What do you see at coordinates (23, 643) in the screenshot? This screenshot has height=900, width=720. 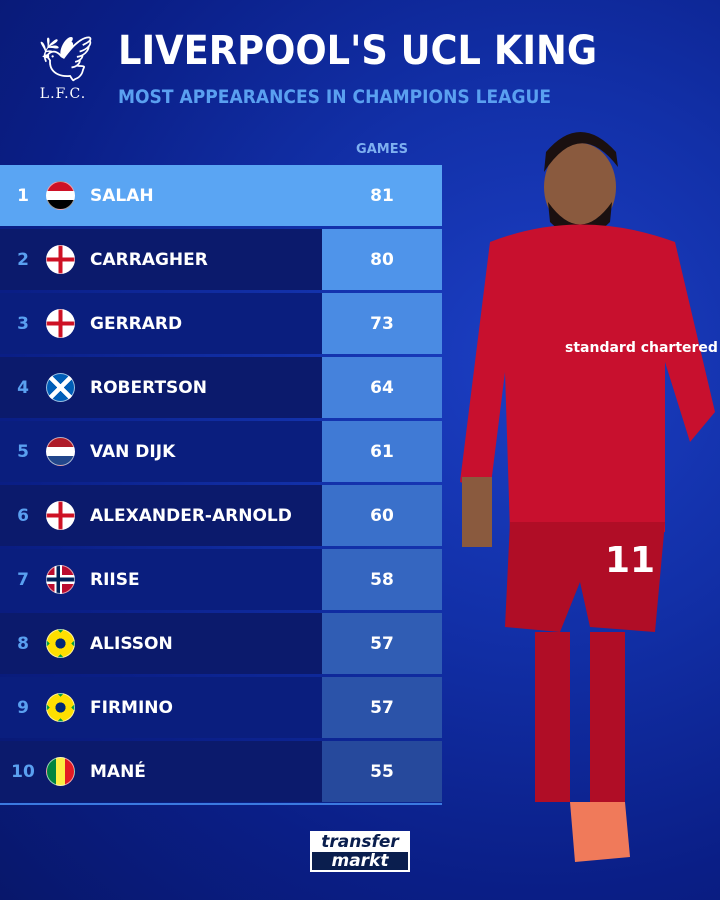 I see `rank: 8` at bounding box center [23, 643].